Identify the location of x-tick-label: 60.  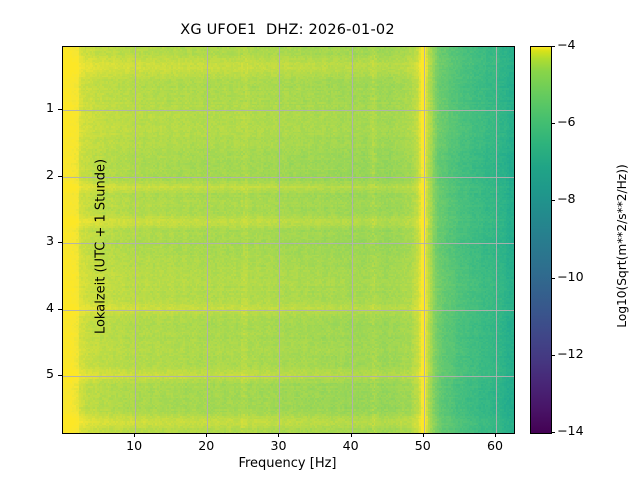
(494, 445).